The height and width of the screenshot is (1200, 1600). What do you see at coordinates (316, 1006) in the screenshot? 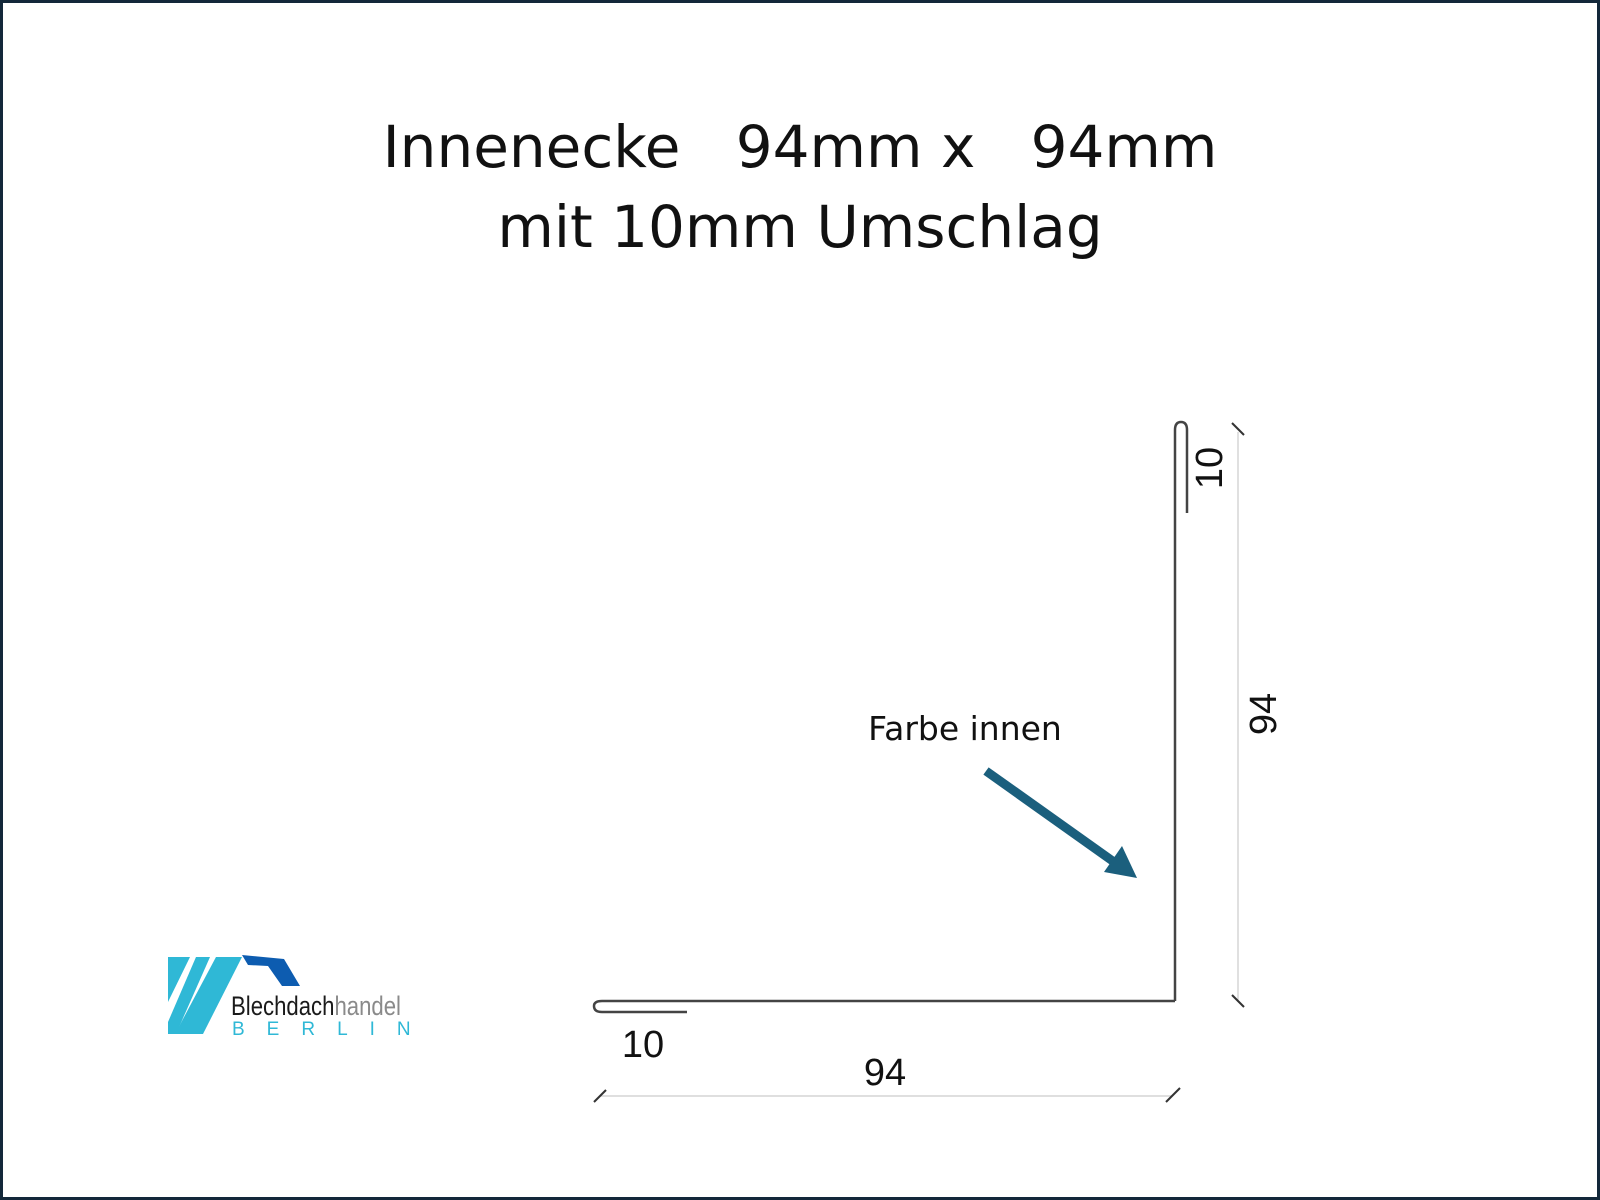
I see `logo-wordmark: Blechdachhandel` at bounding box center [316, 1006].